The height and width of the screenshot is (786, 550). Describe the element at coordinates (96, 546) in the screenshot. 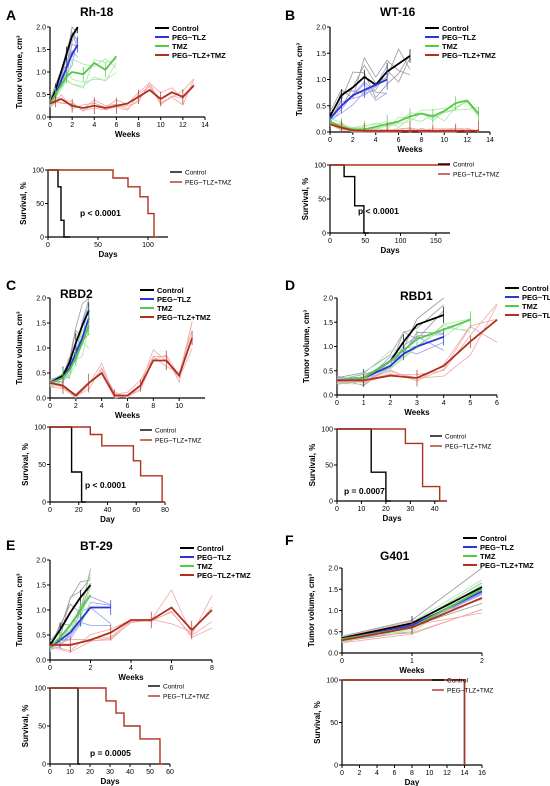

I see `panel-title: BT-29` at that location.